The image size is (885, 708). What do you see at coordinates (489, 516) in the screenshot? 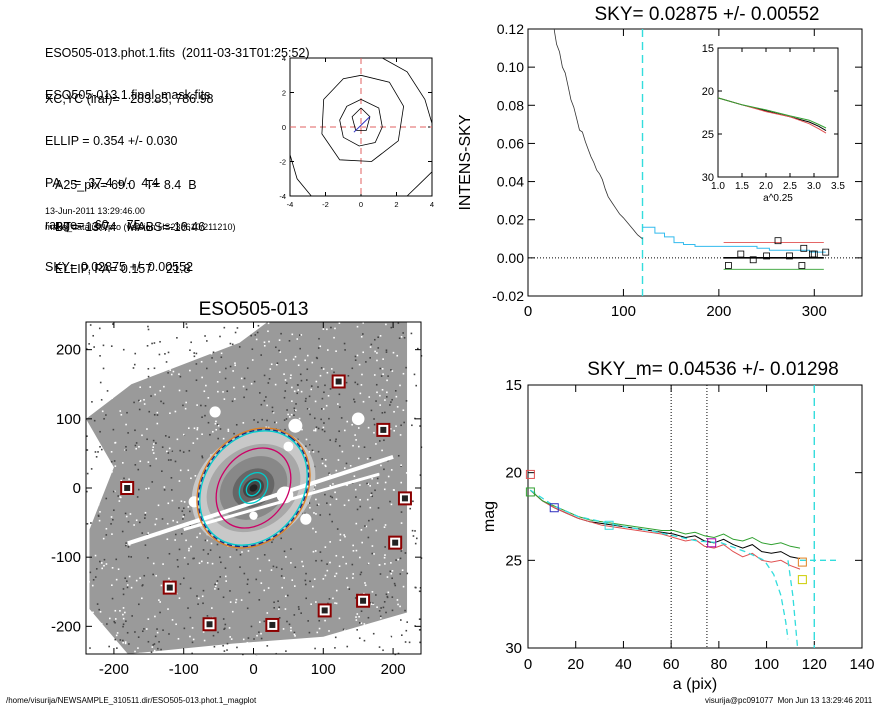
I see `mag-ylabel: mag` at bounding box center [489, 516].